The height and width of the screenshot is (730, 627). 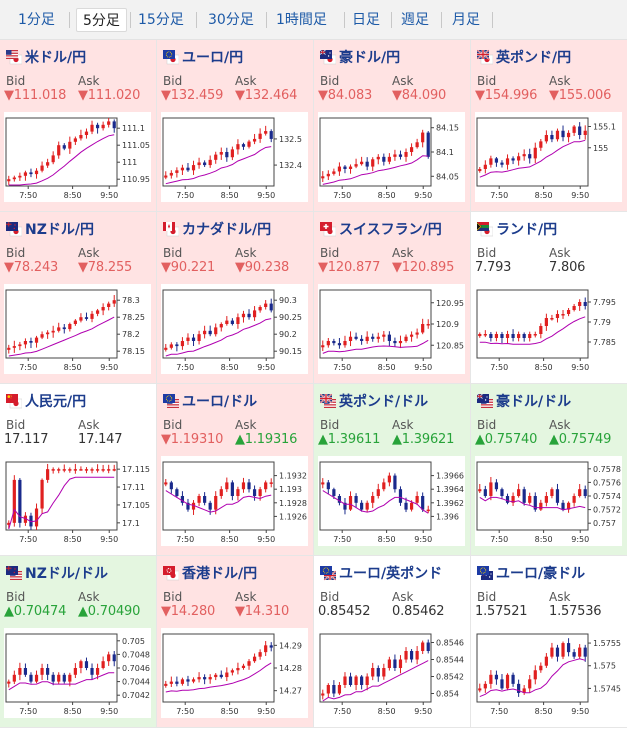 What do you see at coordinates (227, 230) in the screenshot?
I see `currency-pair-name: カナダドル/円` at bounding box center [227, 230].